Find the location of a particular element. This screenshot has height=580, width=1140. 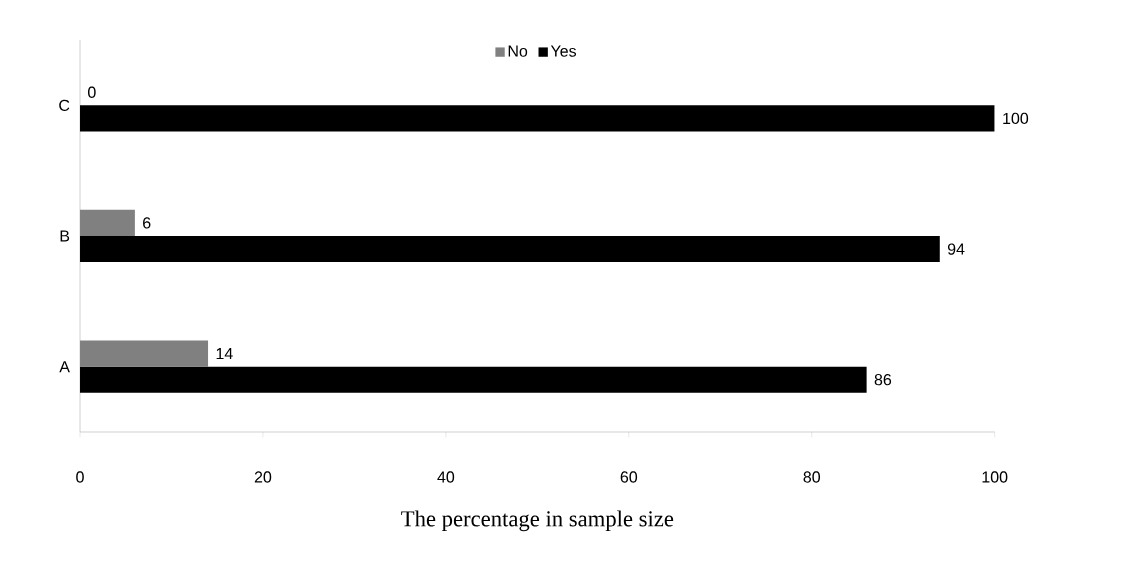

x-axis-title: The percentage in sample size is located at coordinates (537, 521).